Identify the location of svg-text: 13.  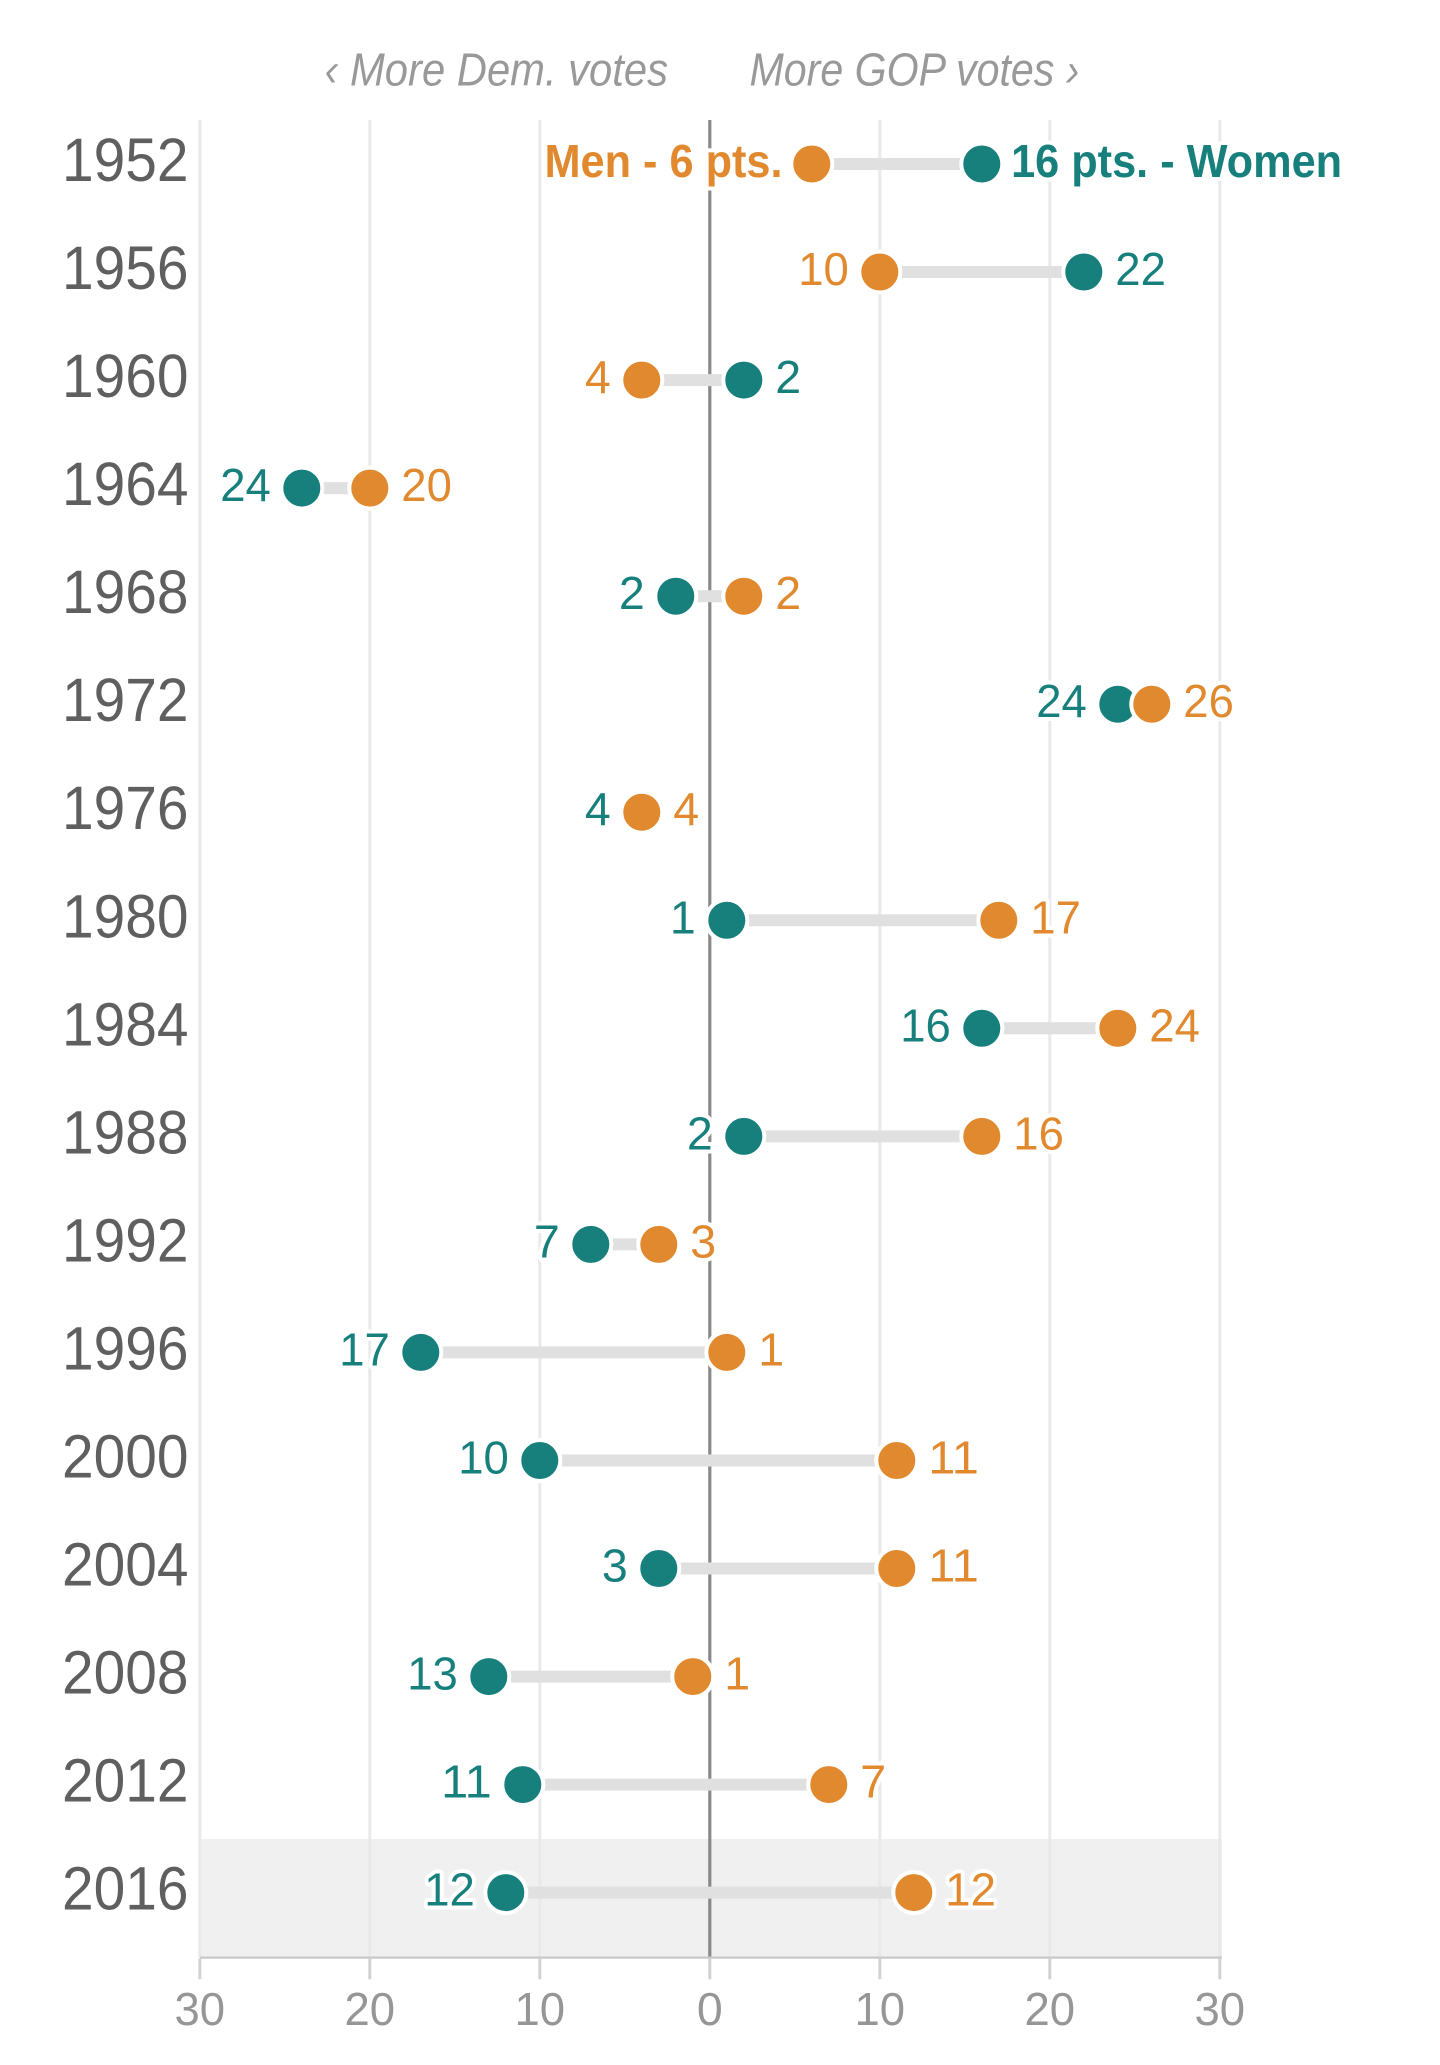
(432, 1674).